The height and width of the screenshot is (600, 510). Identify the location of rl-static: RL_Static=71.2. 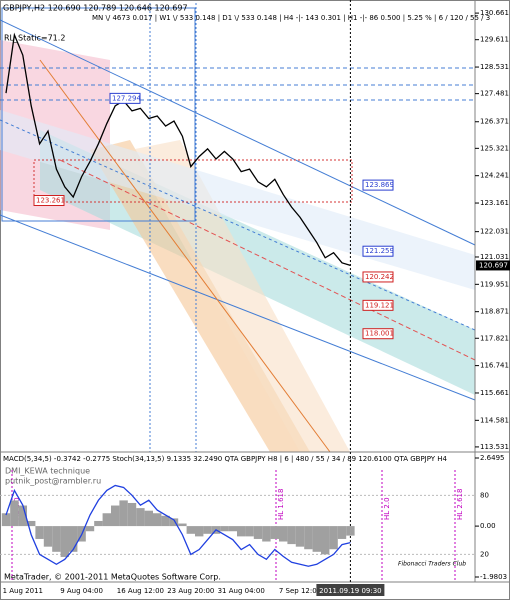
(34, 38).